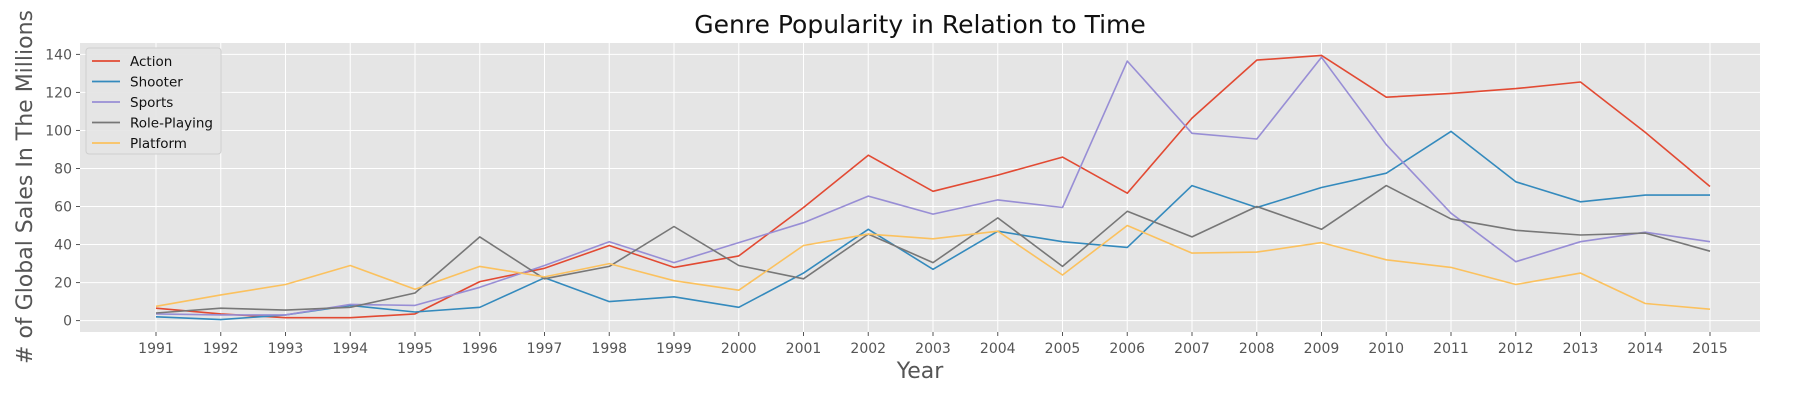 The image size is (1800, 400). Describe the element at coordinates (920, 371) in the screenshot. I see `x-axis-label: Year` at that location.